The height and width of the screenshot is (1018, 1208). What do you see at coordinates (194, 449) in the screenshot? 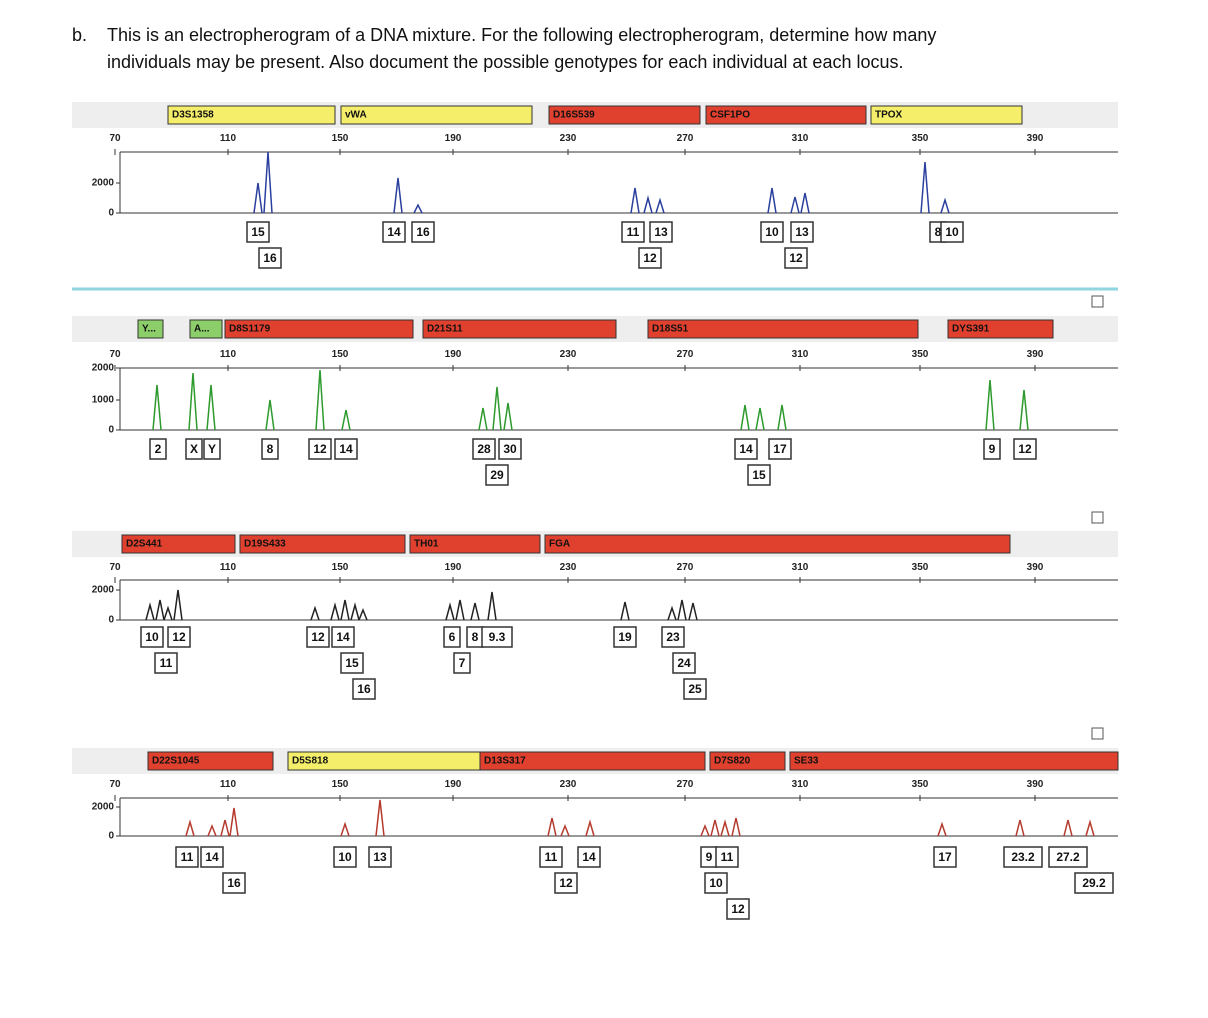
I see `allele-label: X` at bounding box center [194, 449].